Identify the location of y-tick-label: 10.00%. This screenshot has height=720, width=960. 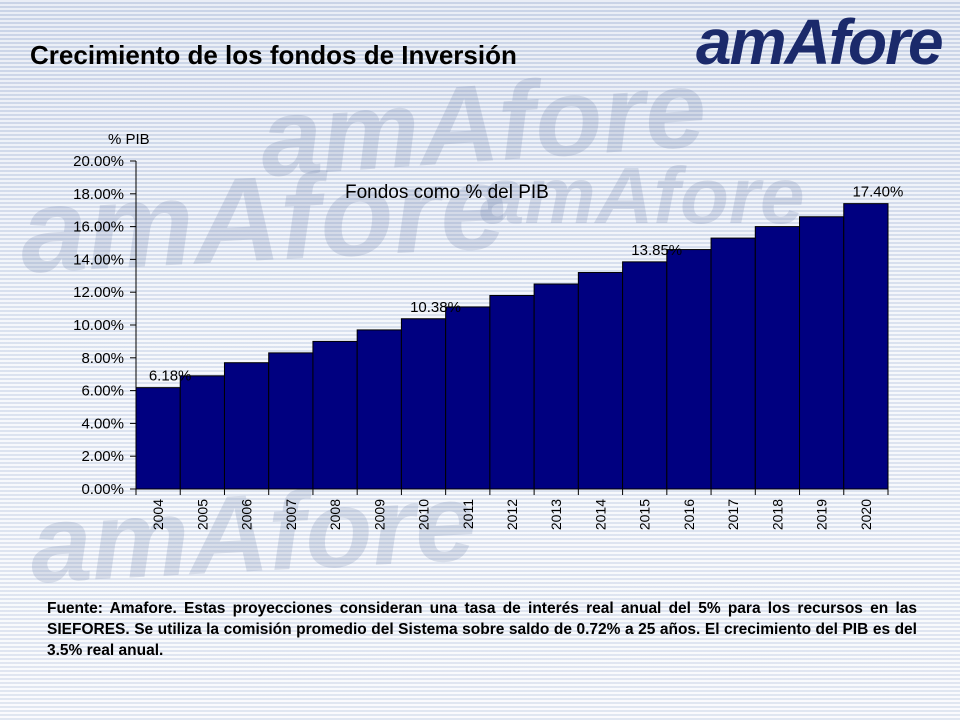
(98, 325).